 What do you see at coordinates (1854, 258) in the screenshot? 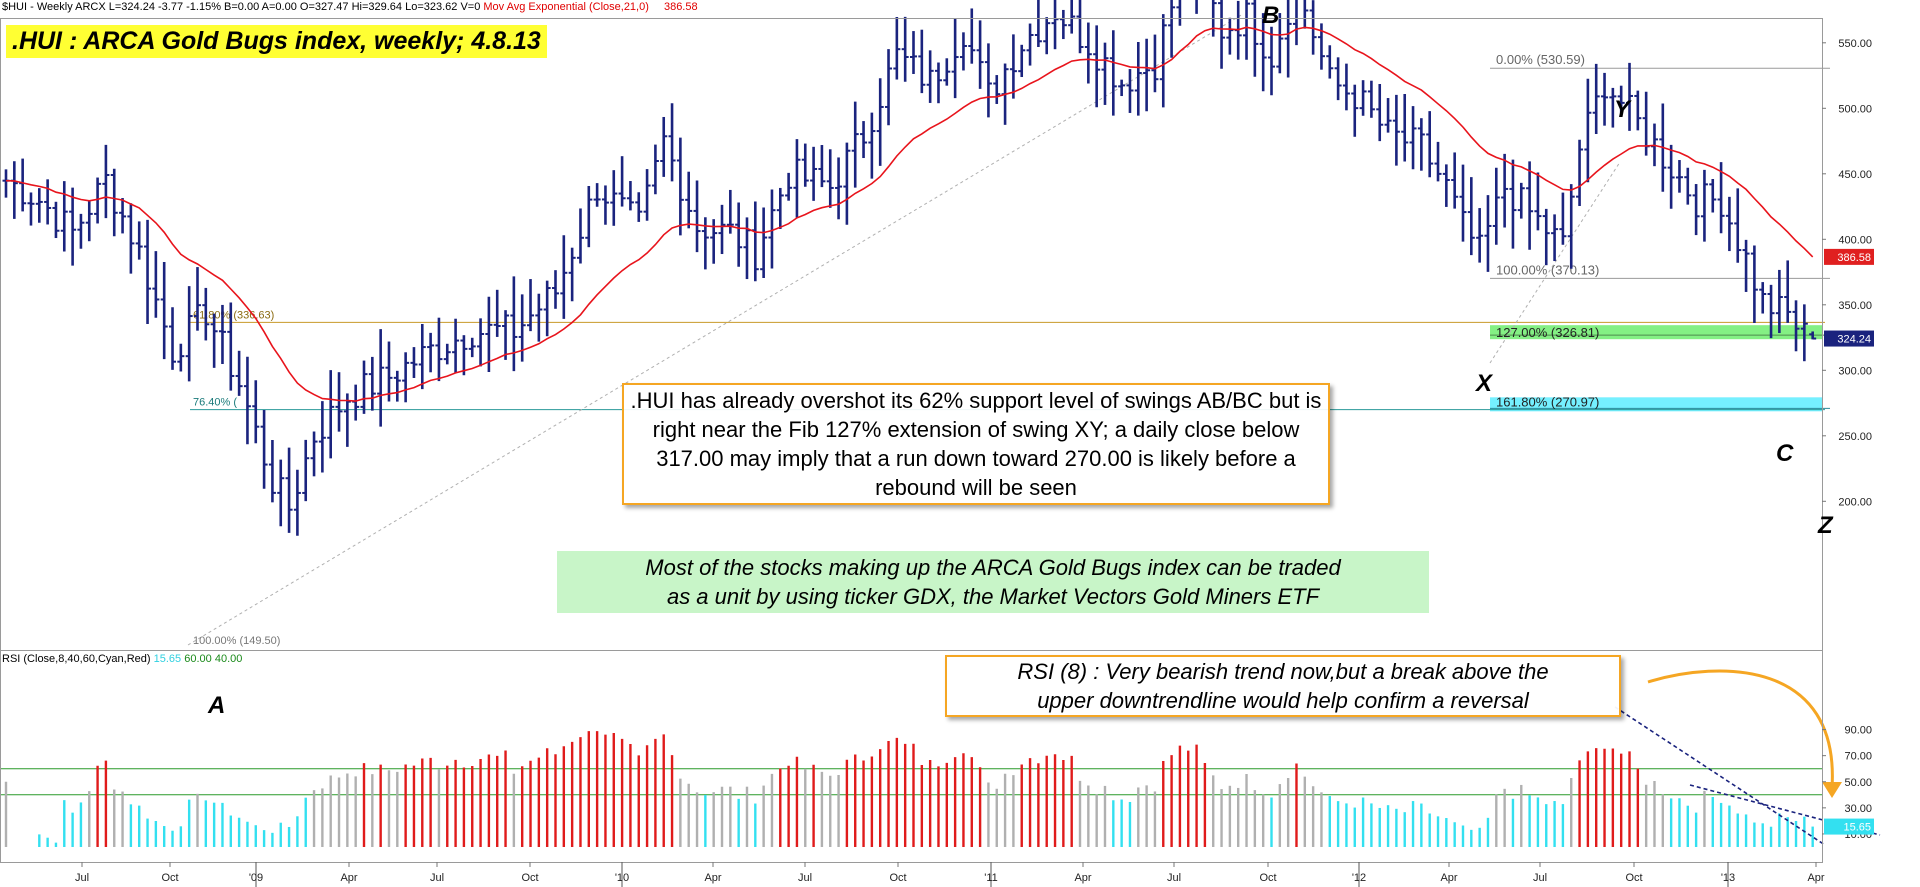
I see `ema-value-flag-text: 386.58` at bounding box center [1854, 258].